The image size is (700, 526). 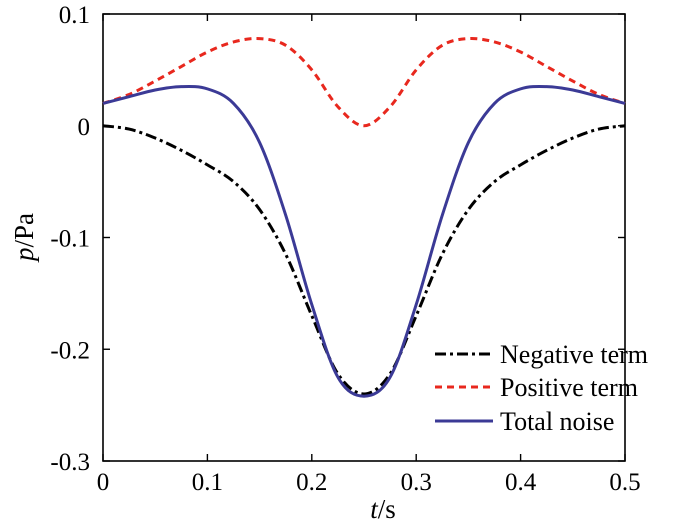 I want to click on y-axis-label: p/Pa, so click(x=24, y=238).